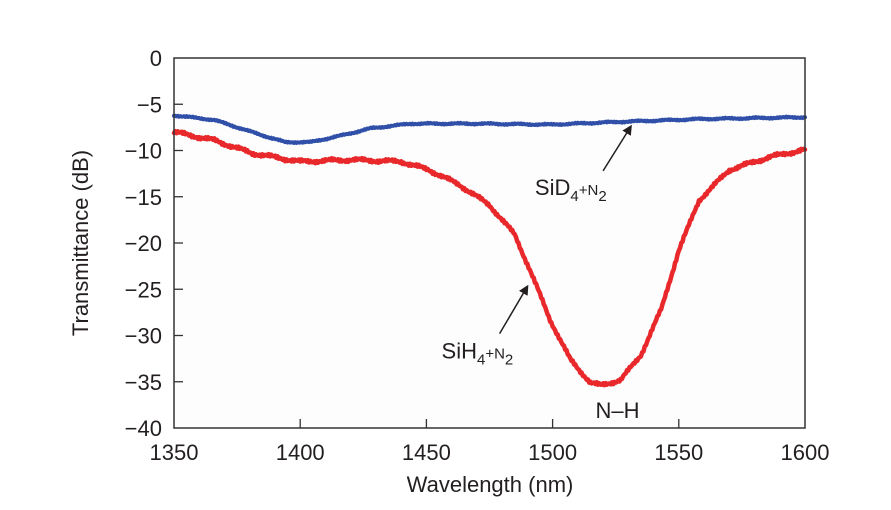 This screenshot has width=891, height=510. What do you see at coordinates (143, 151) in the screenshot?
I see `y-tick-label: −10` at bounding box center [143, 151].